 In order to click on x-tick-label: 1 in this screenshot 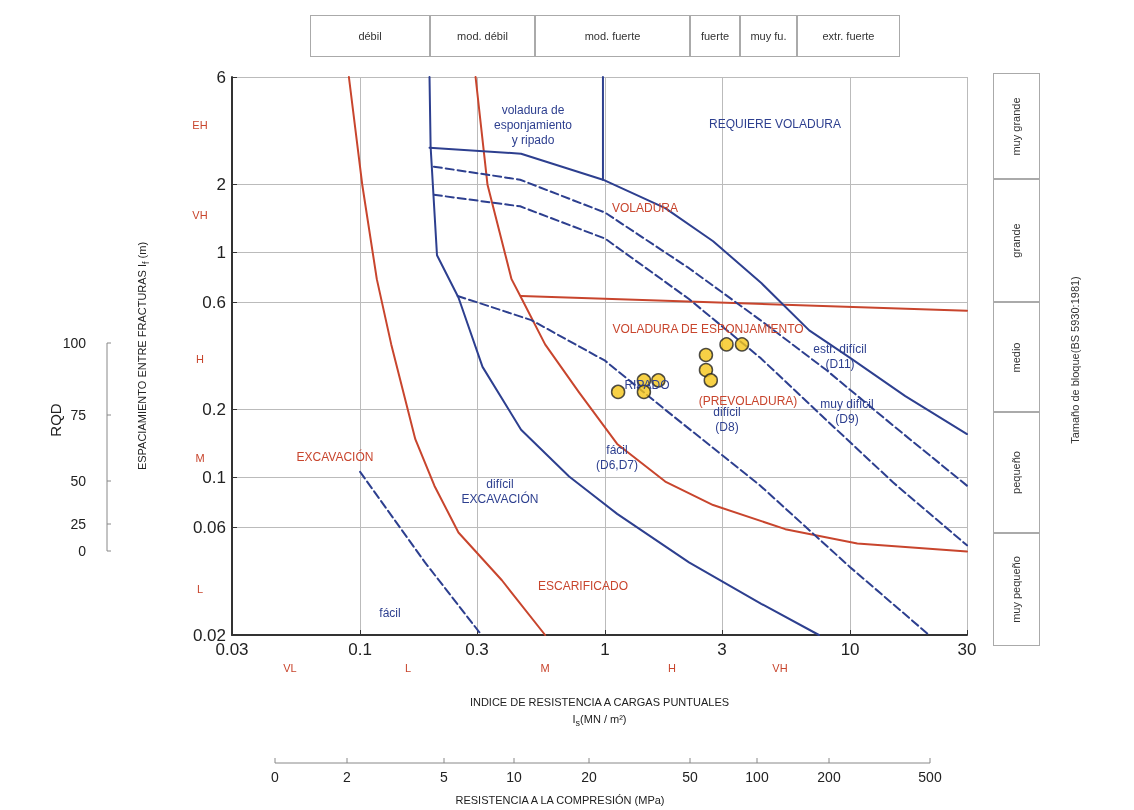, I will do `click(605, 649)`.